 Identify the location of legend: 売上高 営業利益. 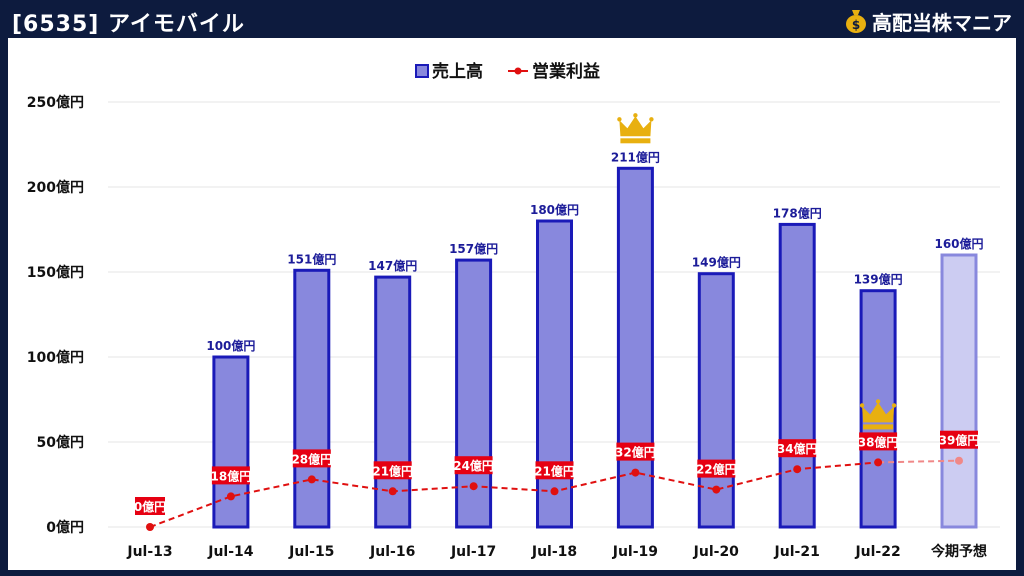
(507, 71).